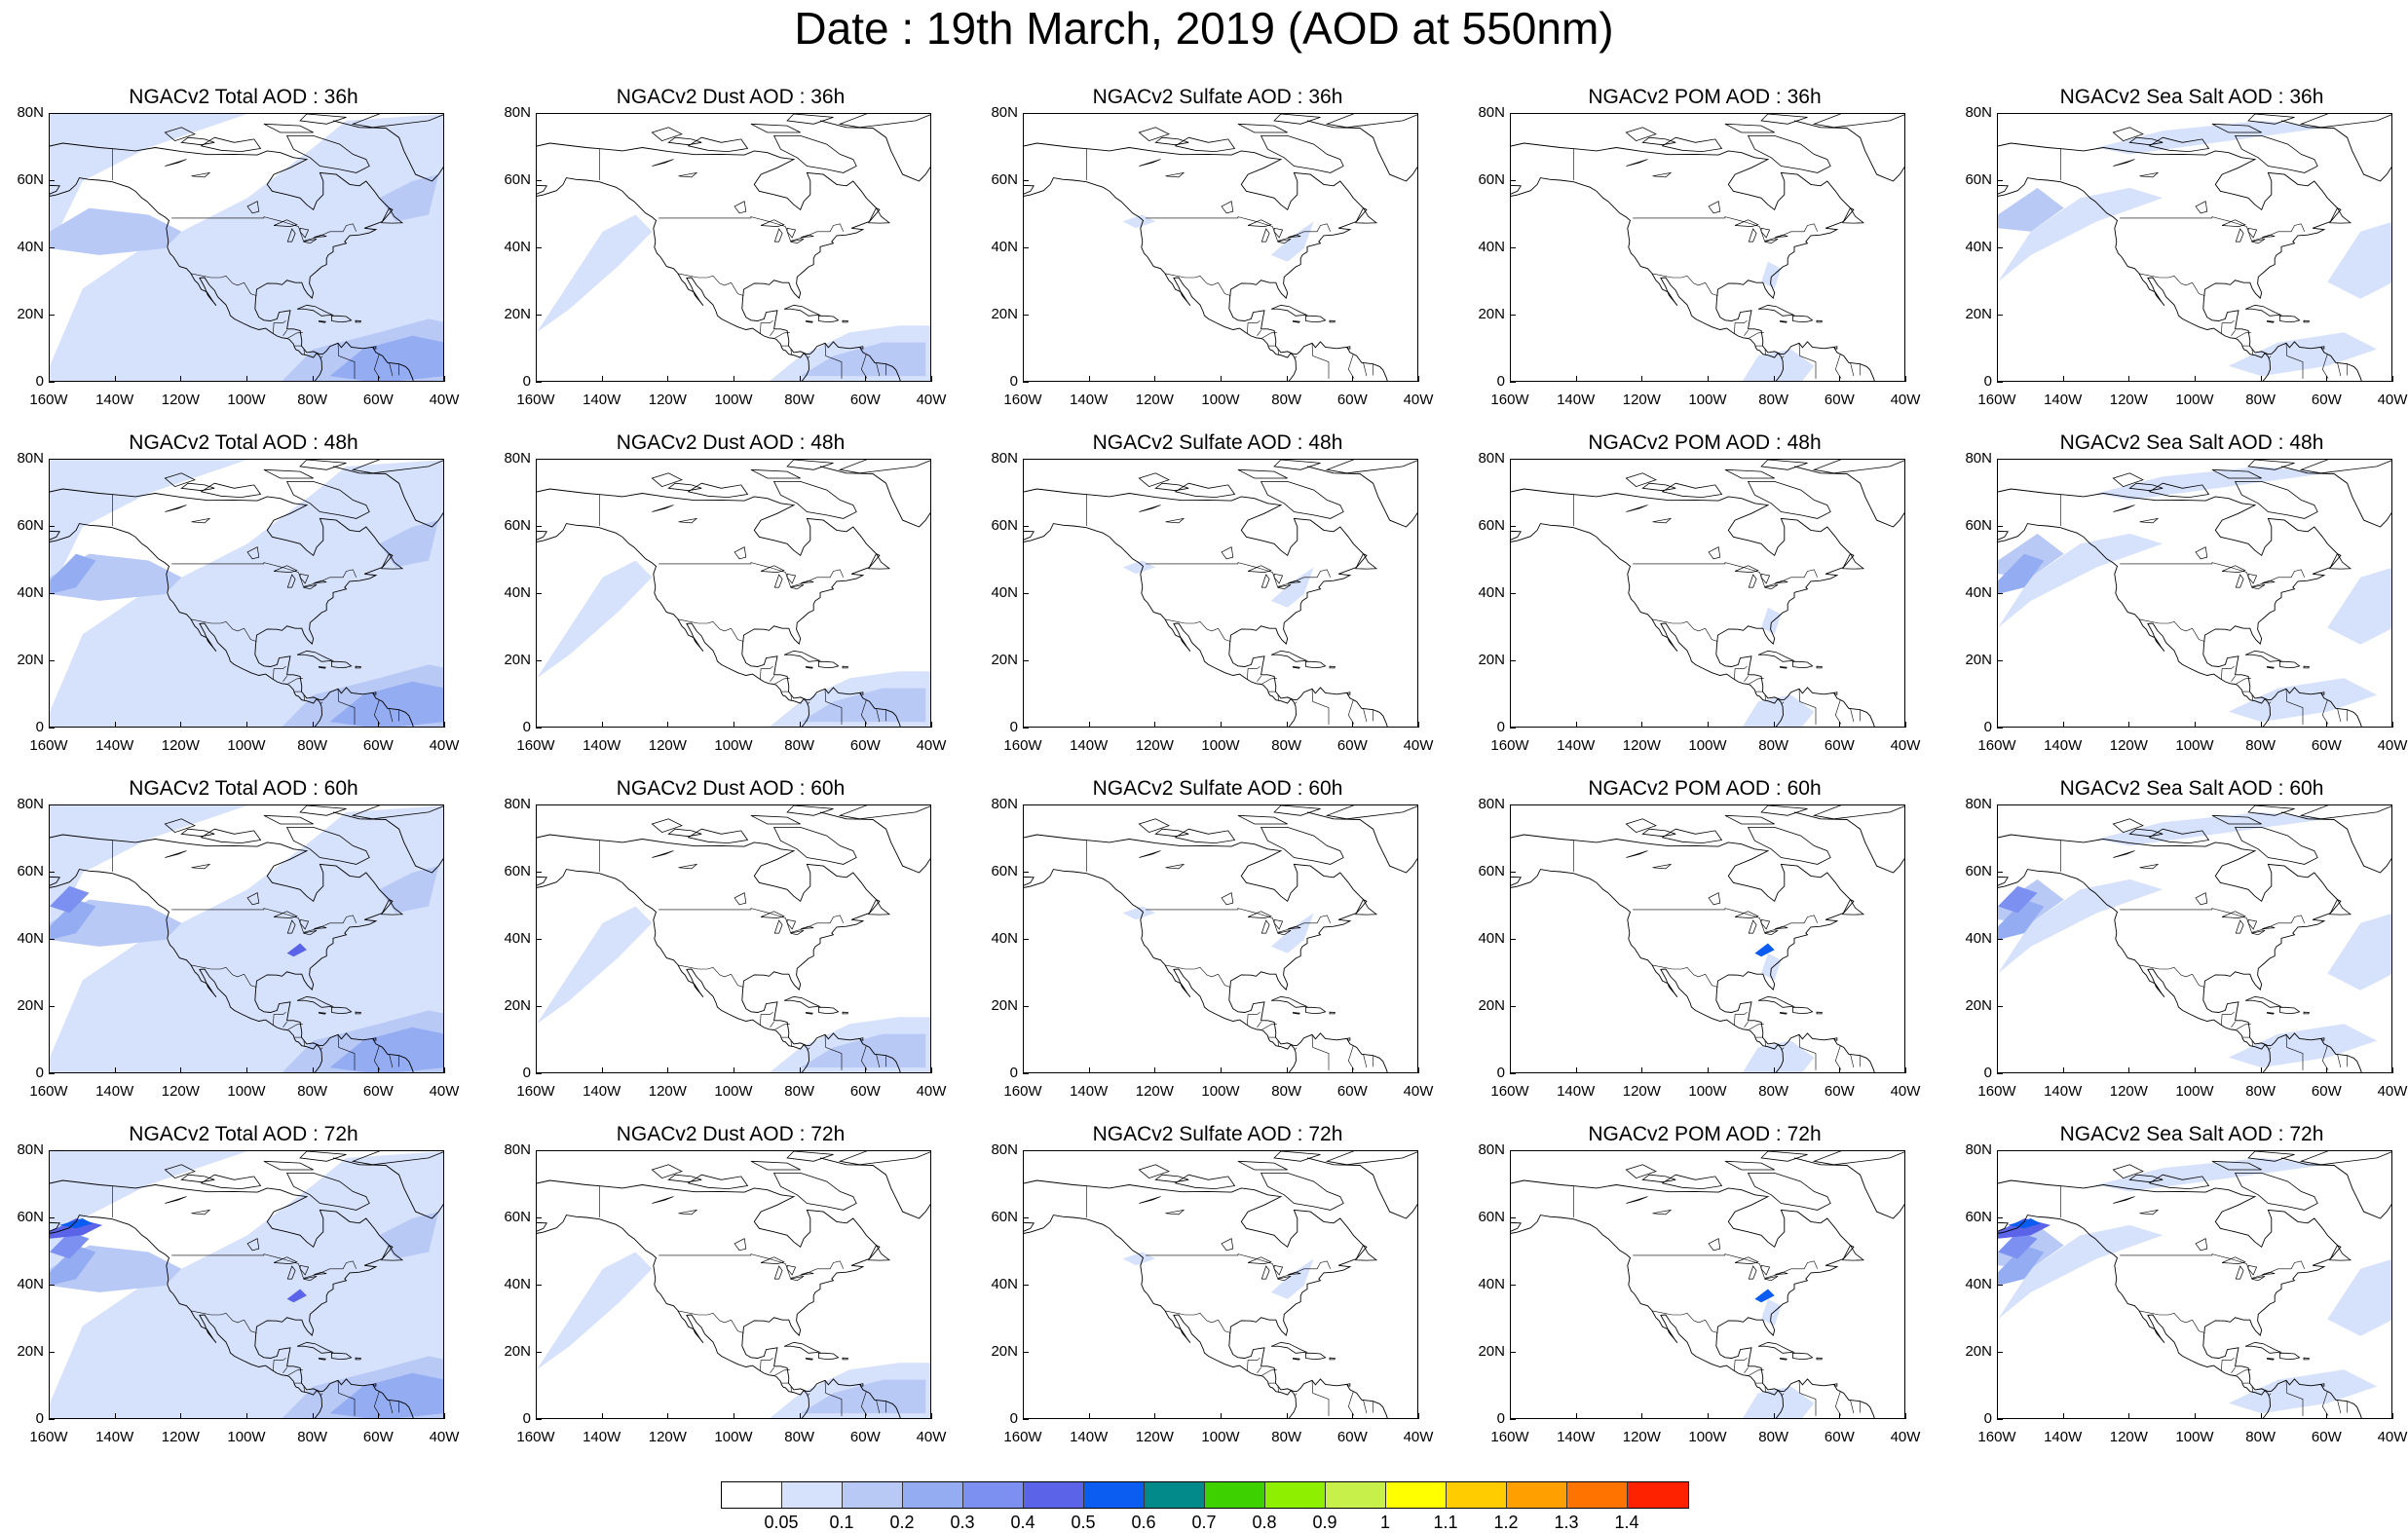  Describe the element at coordinates (731, 442) in the screenshot. I see `panel-title: NGACv2 Dust AOD : 48h` at that location.